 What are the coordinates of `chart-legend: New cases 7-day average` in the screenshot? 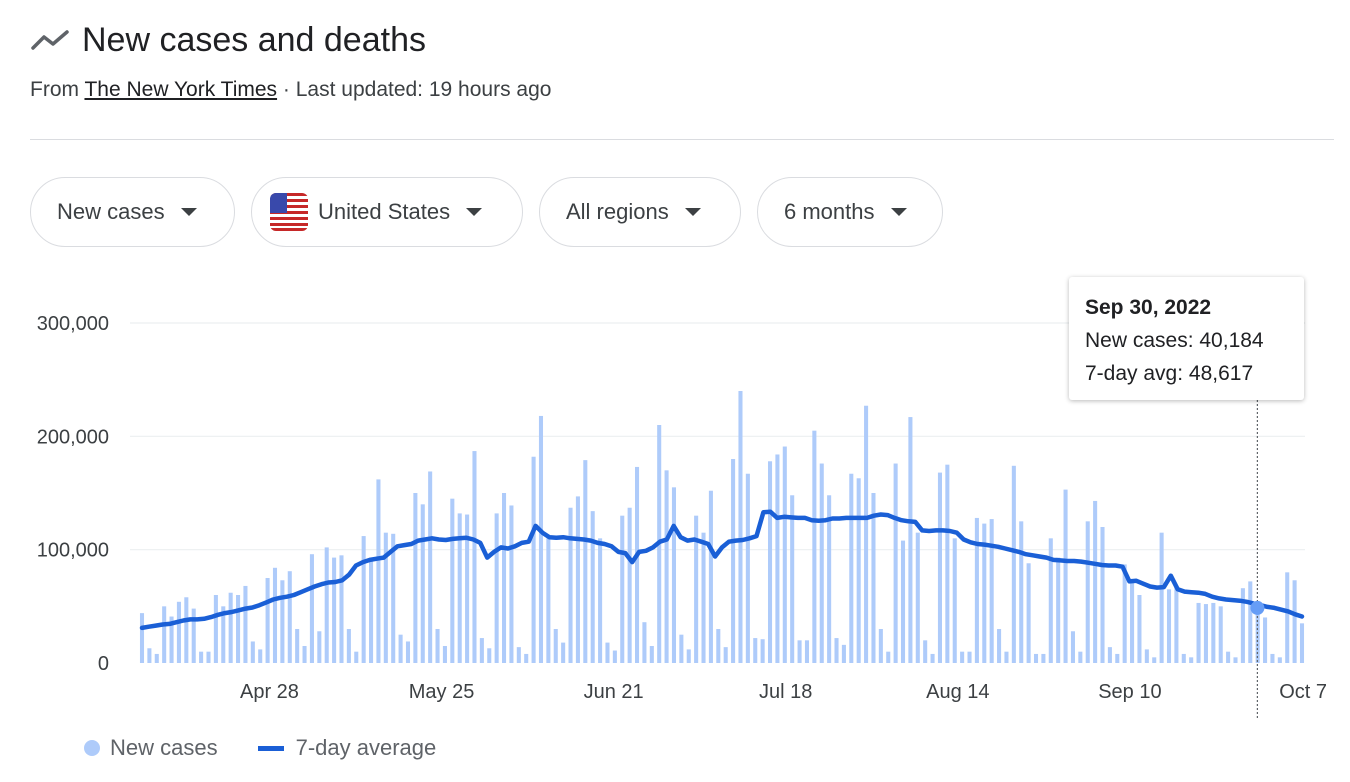 It's located at (260, 748).